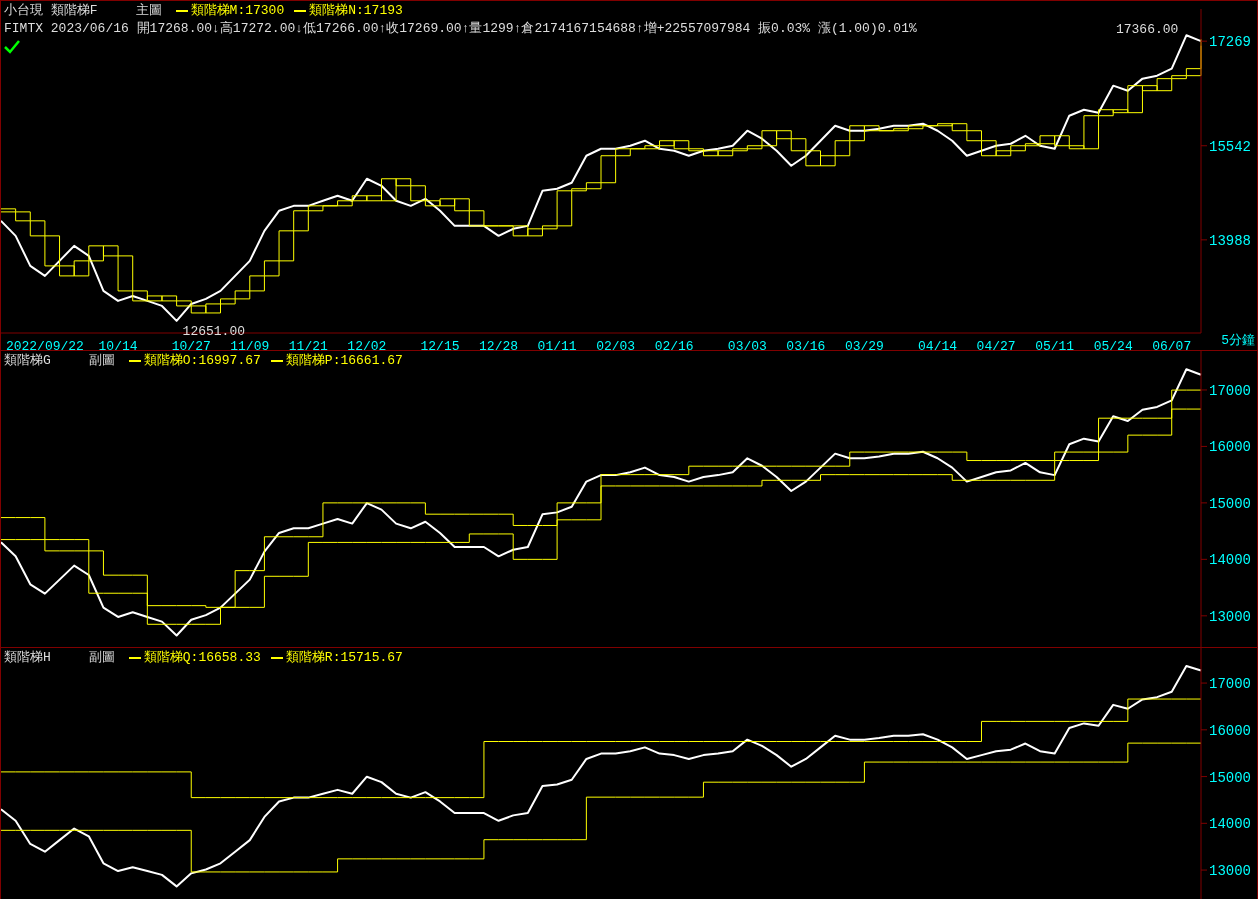  What do you see at coordinates (202, 360) in the screenshot?
I see `legend-label: 類階梯O:16997.67` at bounding box center [202, 360].